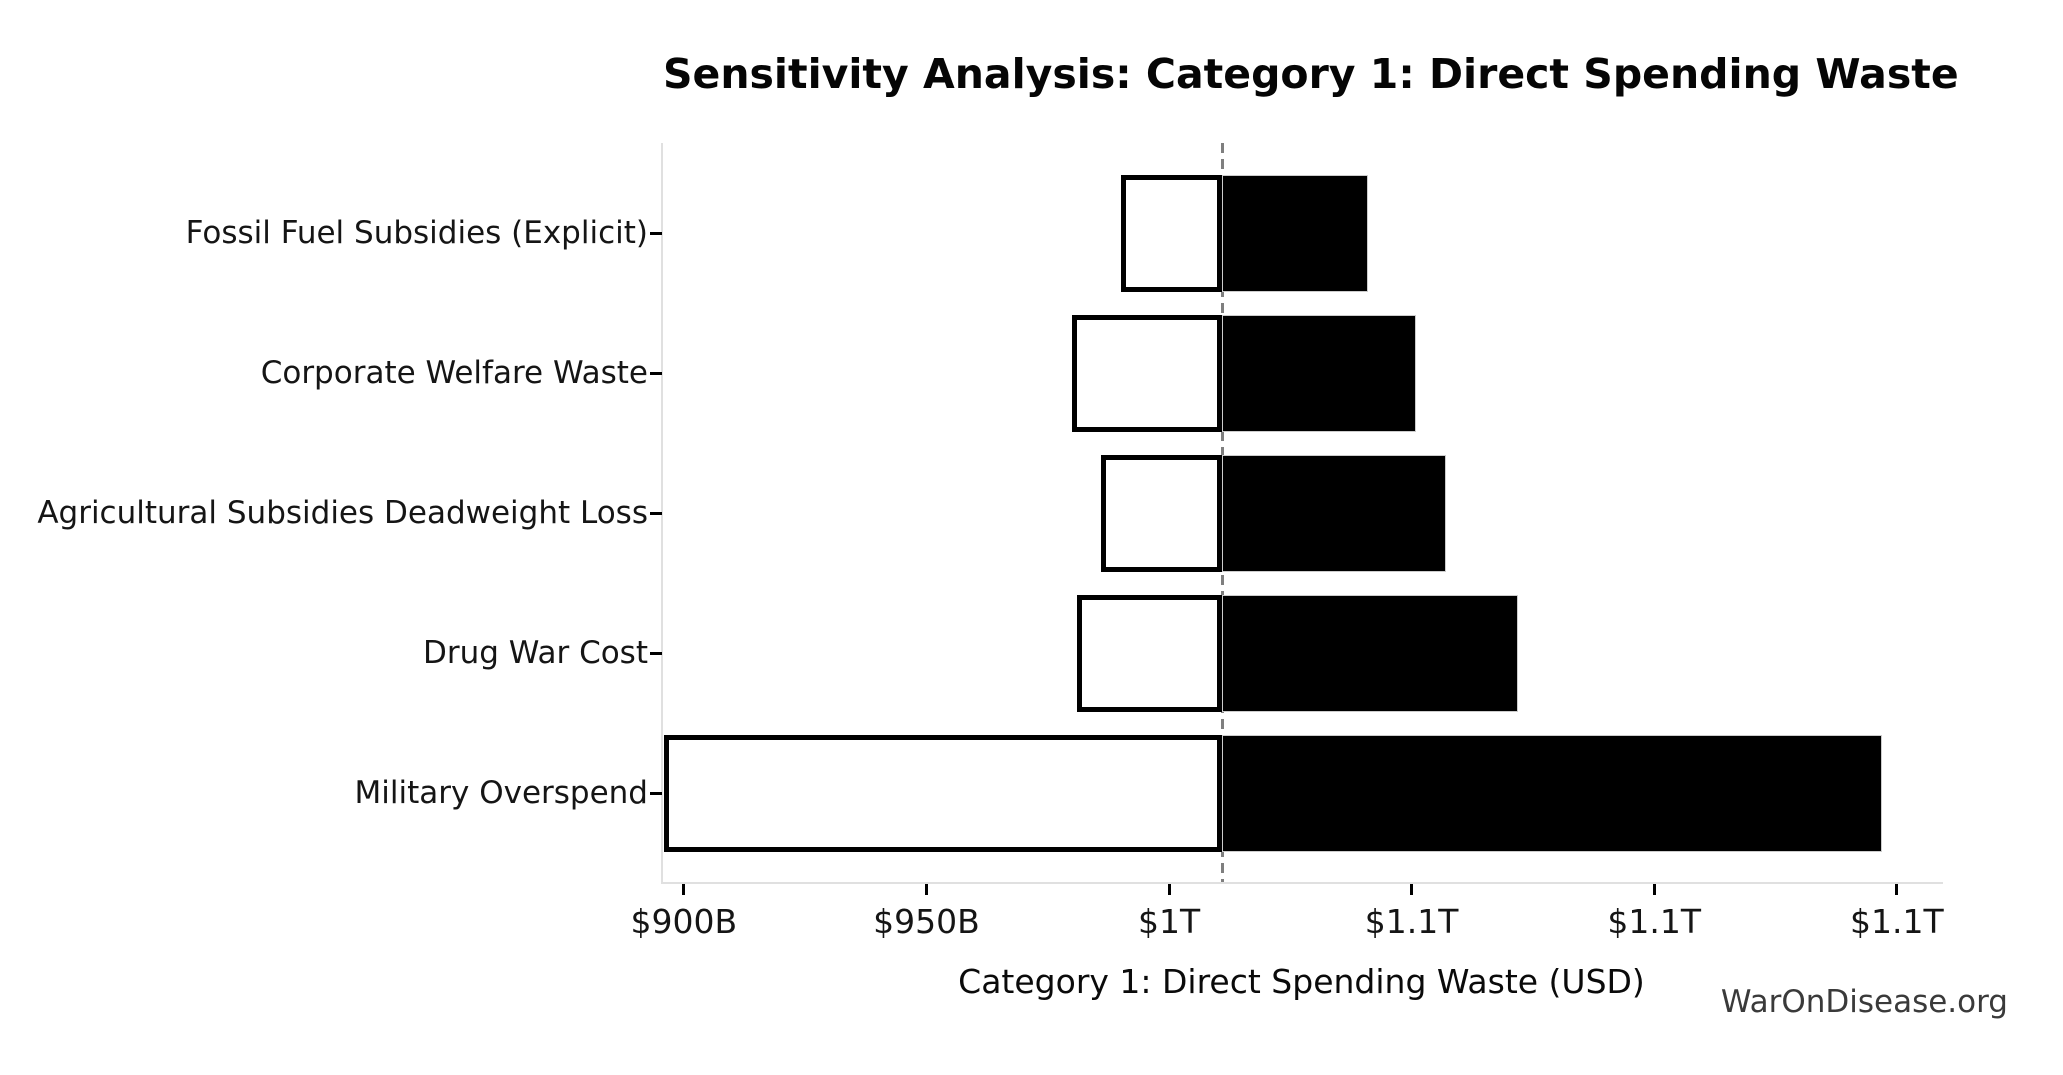 The width and height of the screenshot is (2063, 1075). What do you see at coordinates (501, 793) in the screenshot?
I see `y-axis-category-label: Military Overspend` at bounding box center [501, 793].